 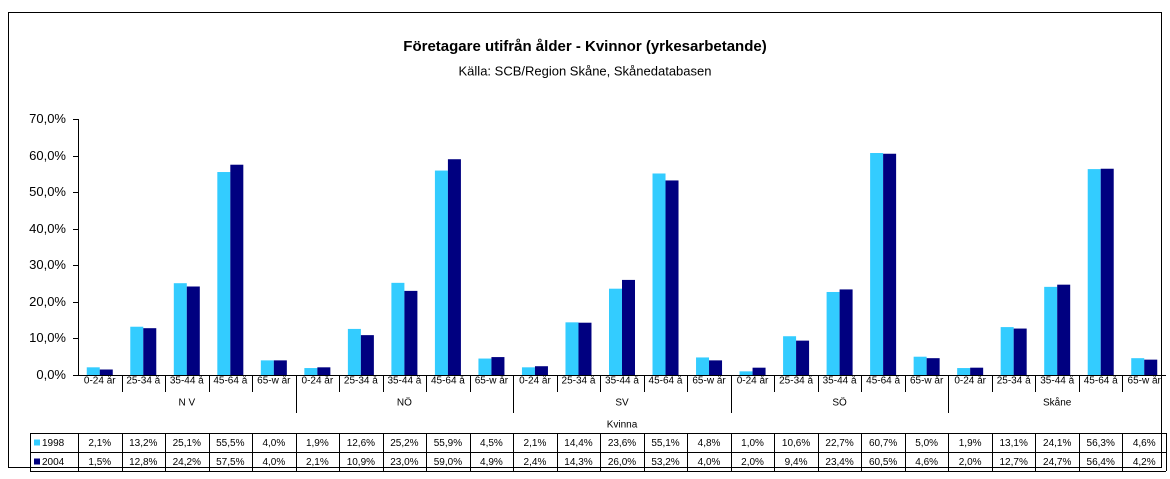 What do you see at coordinates (53, 443) in the screenshot?
I see `legend-label: 1998` at bounding box center [53, 443].